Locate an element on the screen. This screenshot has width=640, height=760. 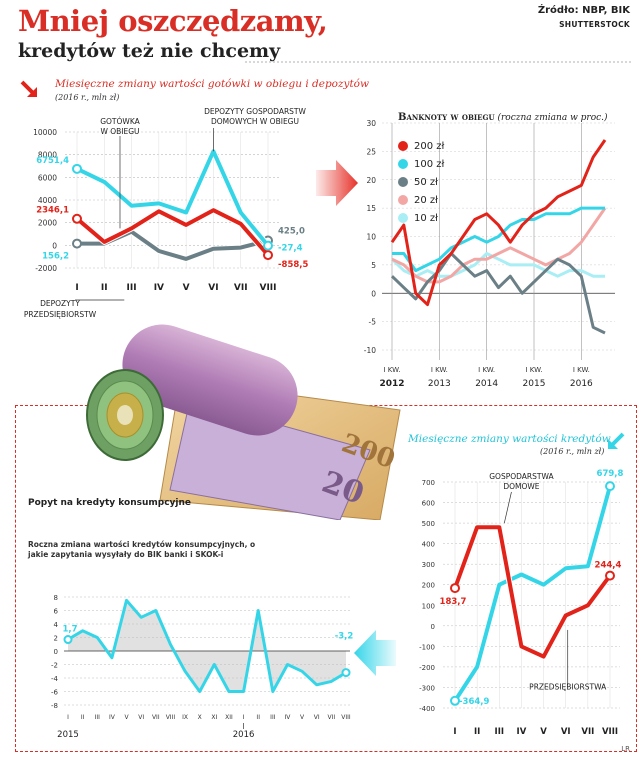
data-label: 2346,1 is located at coordinates (52, 211).